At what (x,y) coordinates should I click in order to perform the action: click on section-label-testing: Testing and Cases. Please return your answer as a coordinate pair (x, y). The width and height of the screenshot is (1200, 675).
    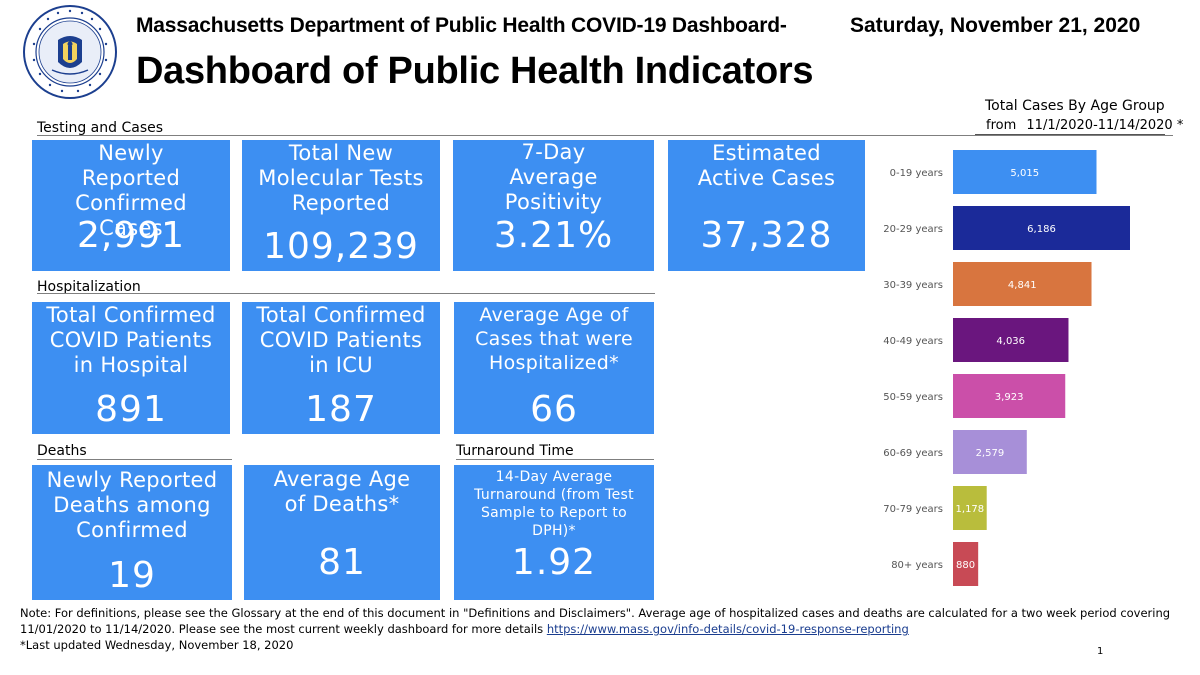
    Looking at the image, I should click on (100, 128).